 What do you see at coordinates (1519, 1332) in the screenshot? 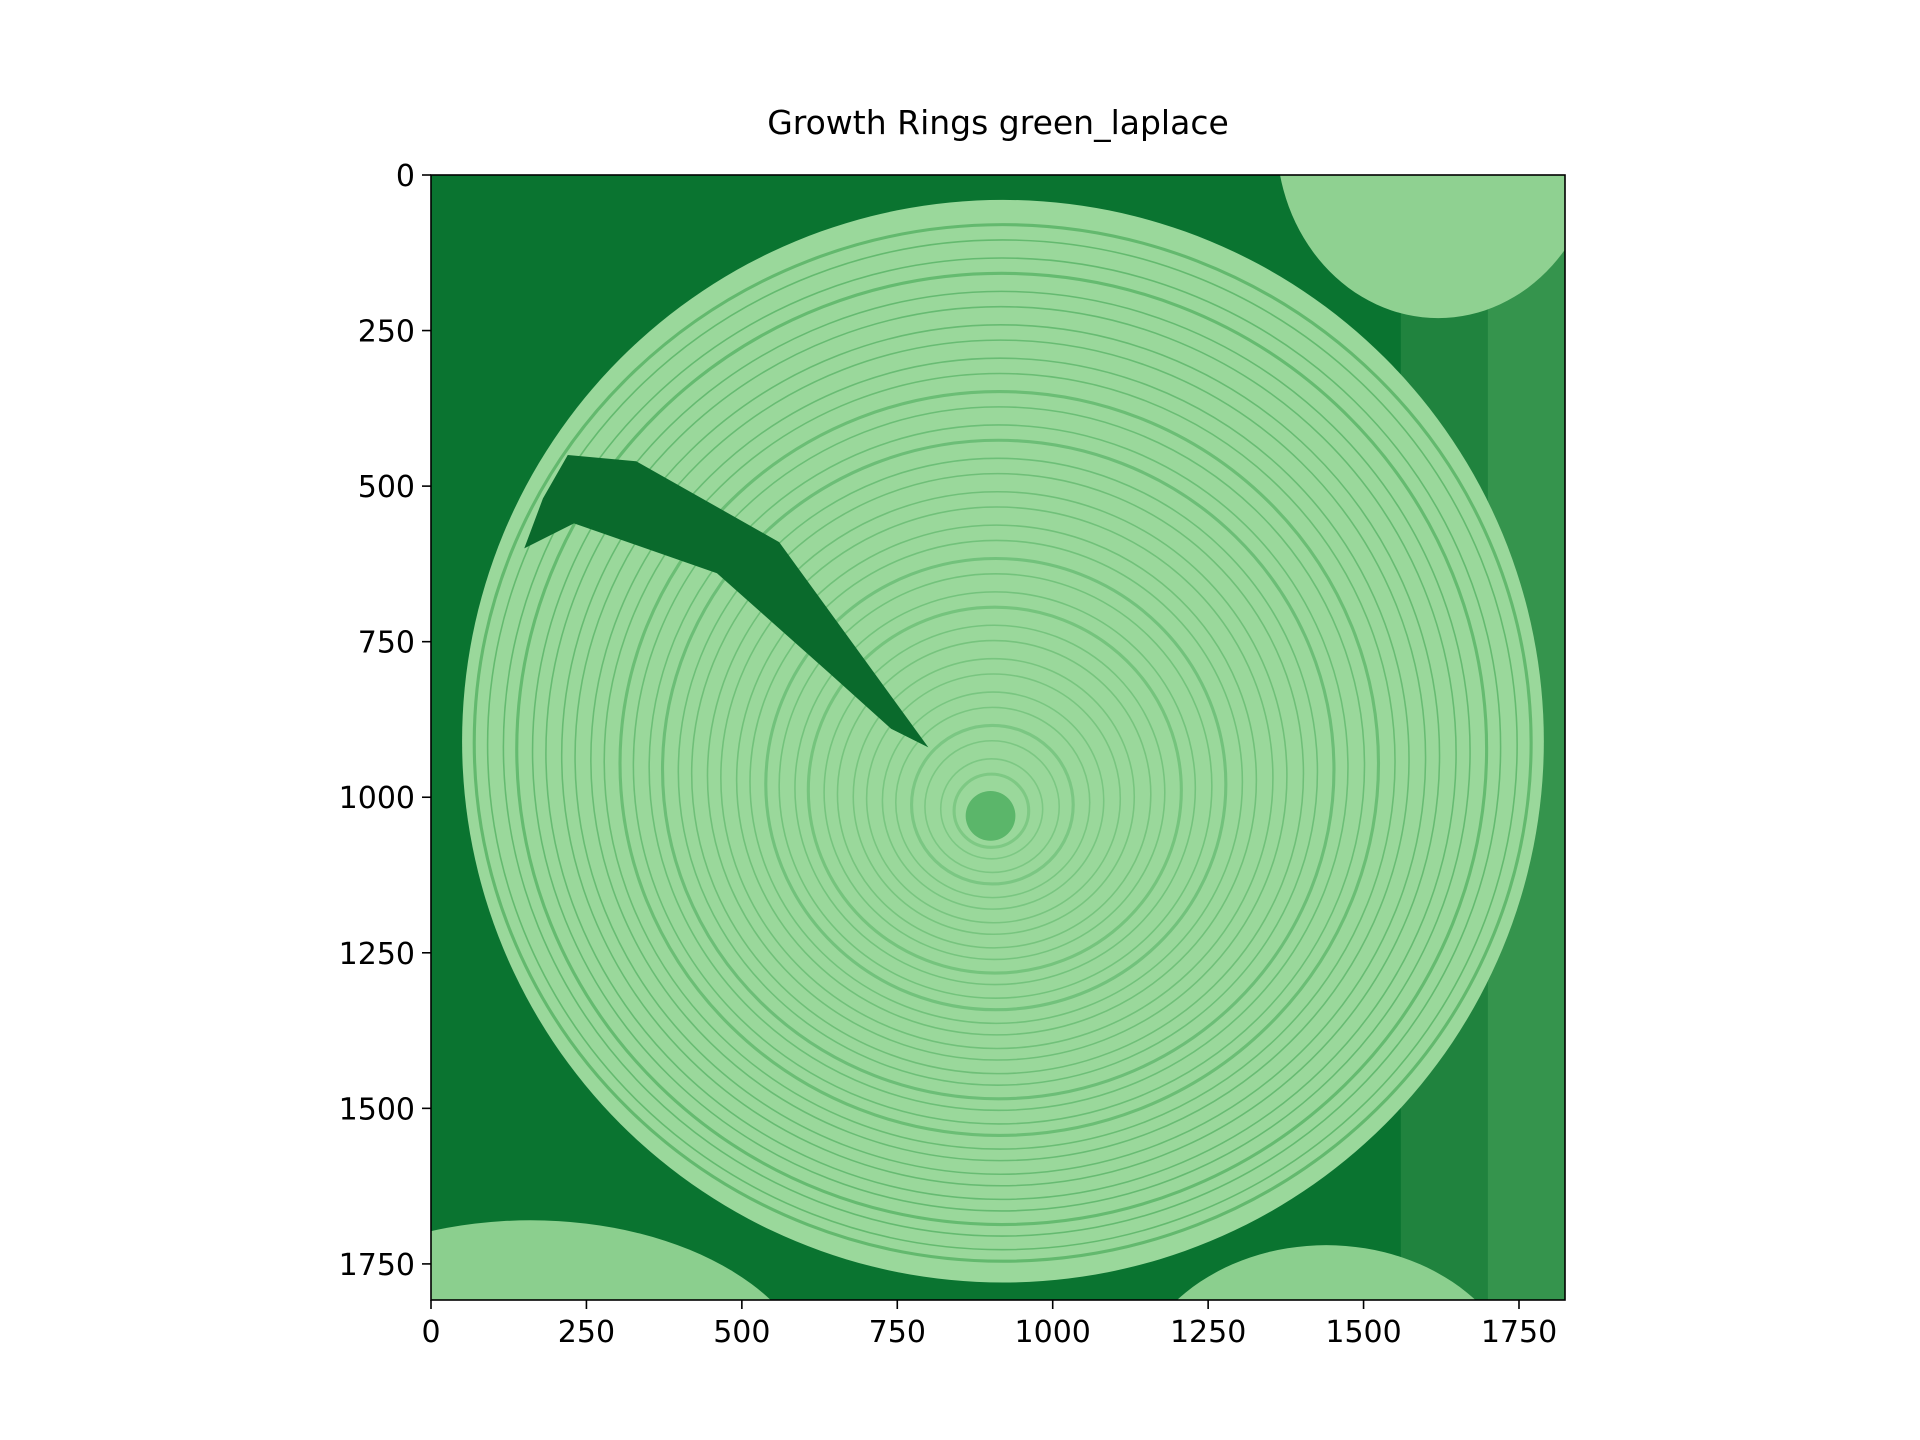
I see `x-tick-label: 1750` at bounding box center [1519, 1332].